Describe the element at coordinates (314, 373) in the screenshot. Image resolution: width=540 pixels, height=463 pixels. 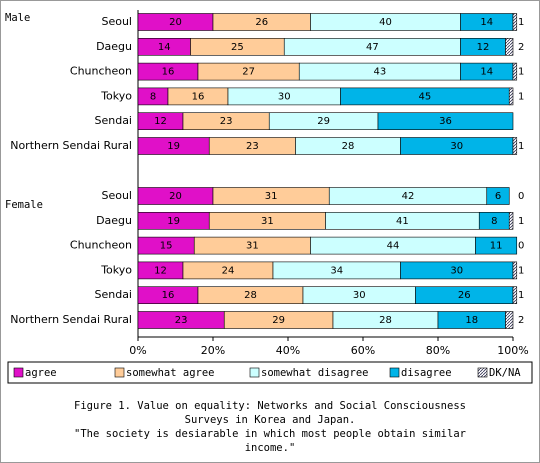
I see `legend-label: somewhat disagree` at that location.